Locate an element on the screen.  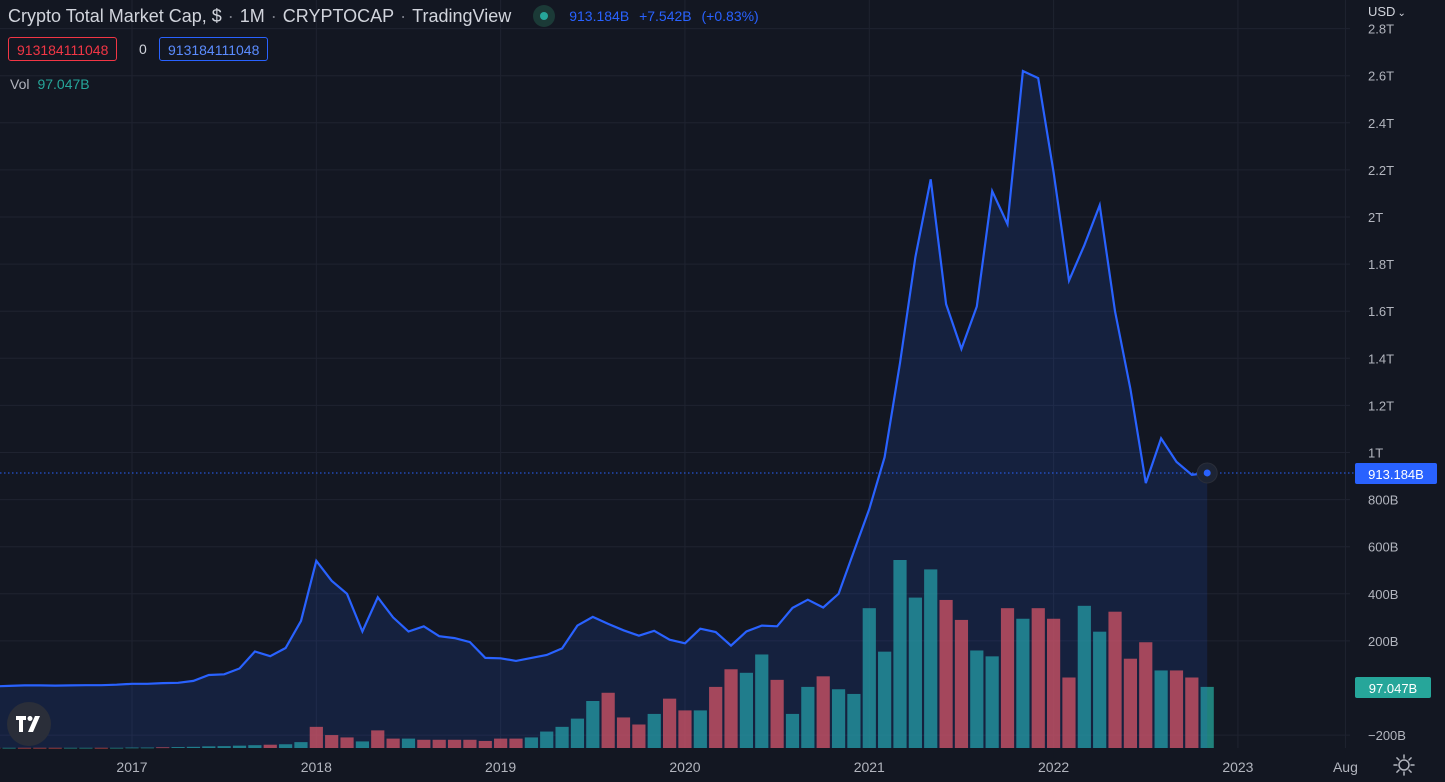
volume-value: 97.047B is located at coordinates (63, 84).